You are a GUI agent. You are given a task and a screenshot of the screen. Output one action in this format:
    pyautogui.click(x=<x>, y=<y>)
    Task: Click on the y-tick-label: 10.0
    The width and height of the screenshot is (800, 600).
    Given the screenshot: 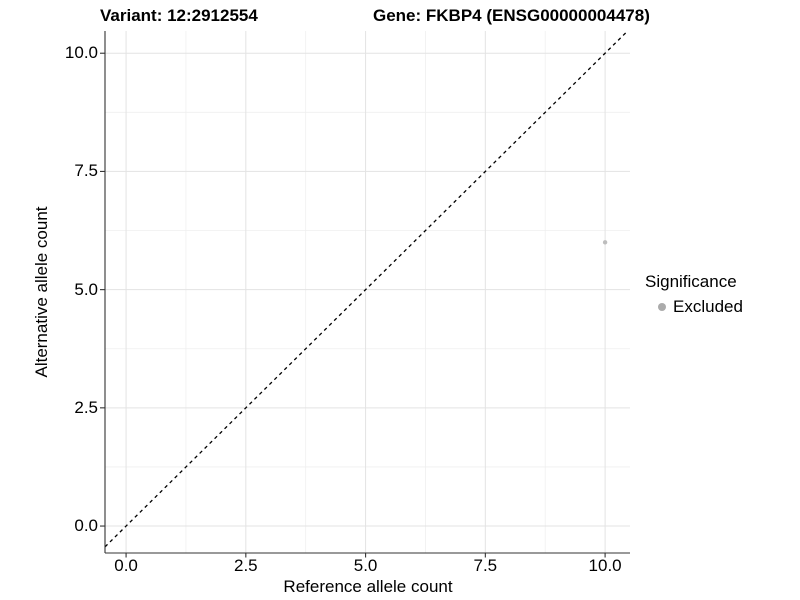 What is the action you would take?
    pyautogui.click(x=81, y=53)
    